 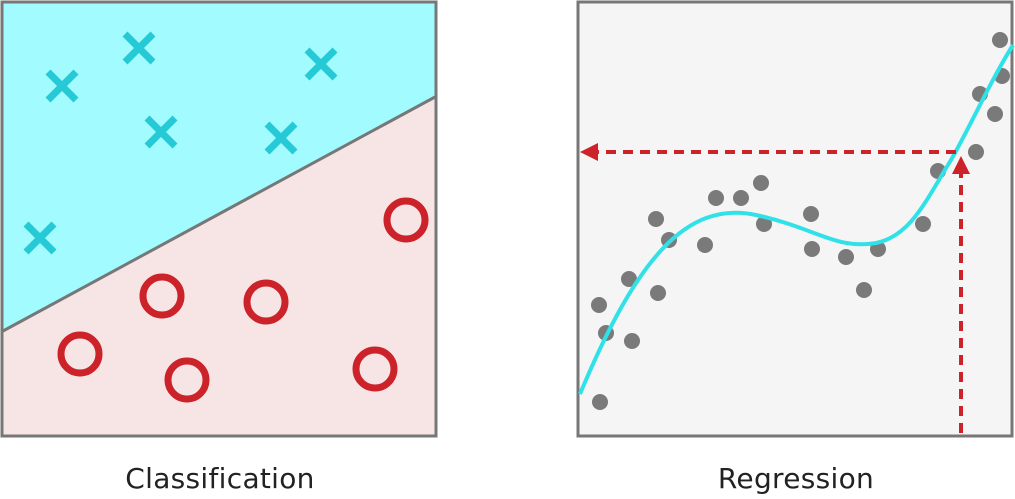 I want to click on up-arrowhead, so click(x=961, y=165).